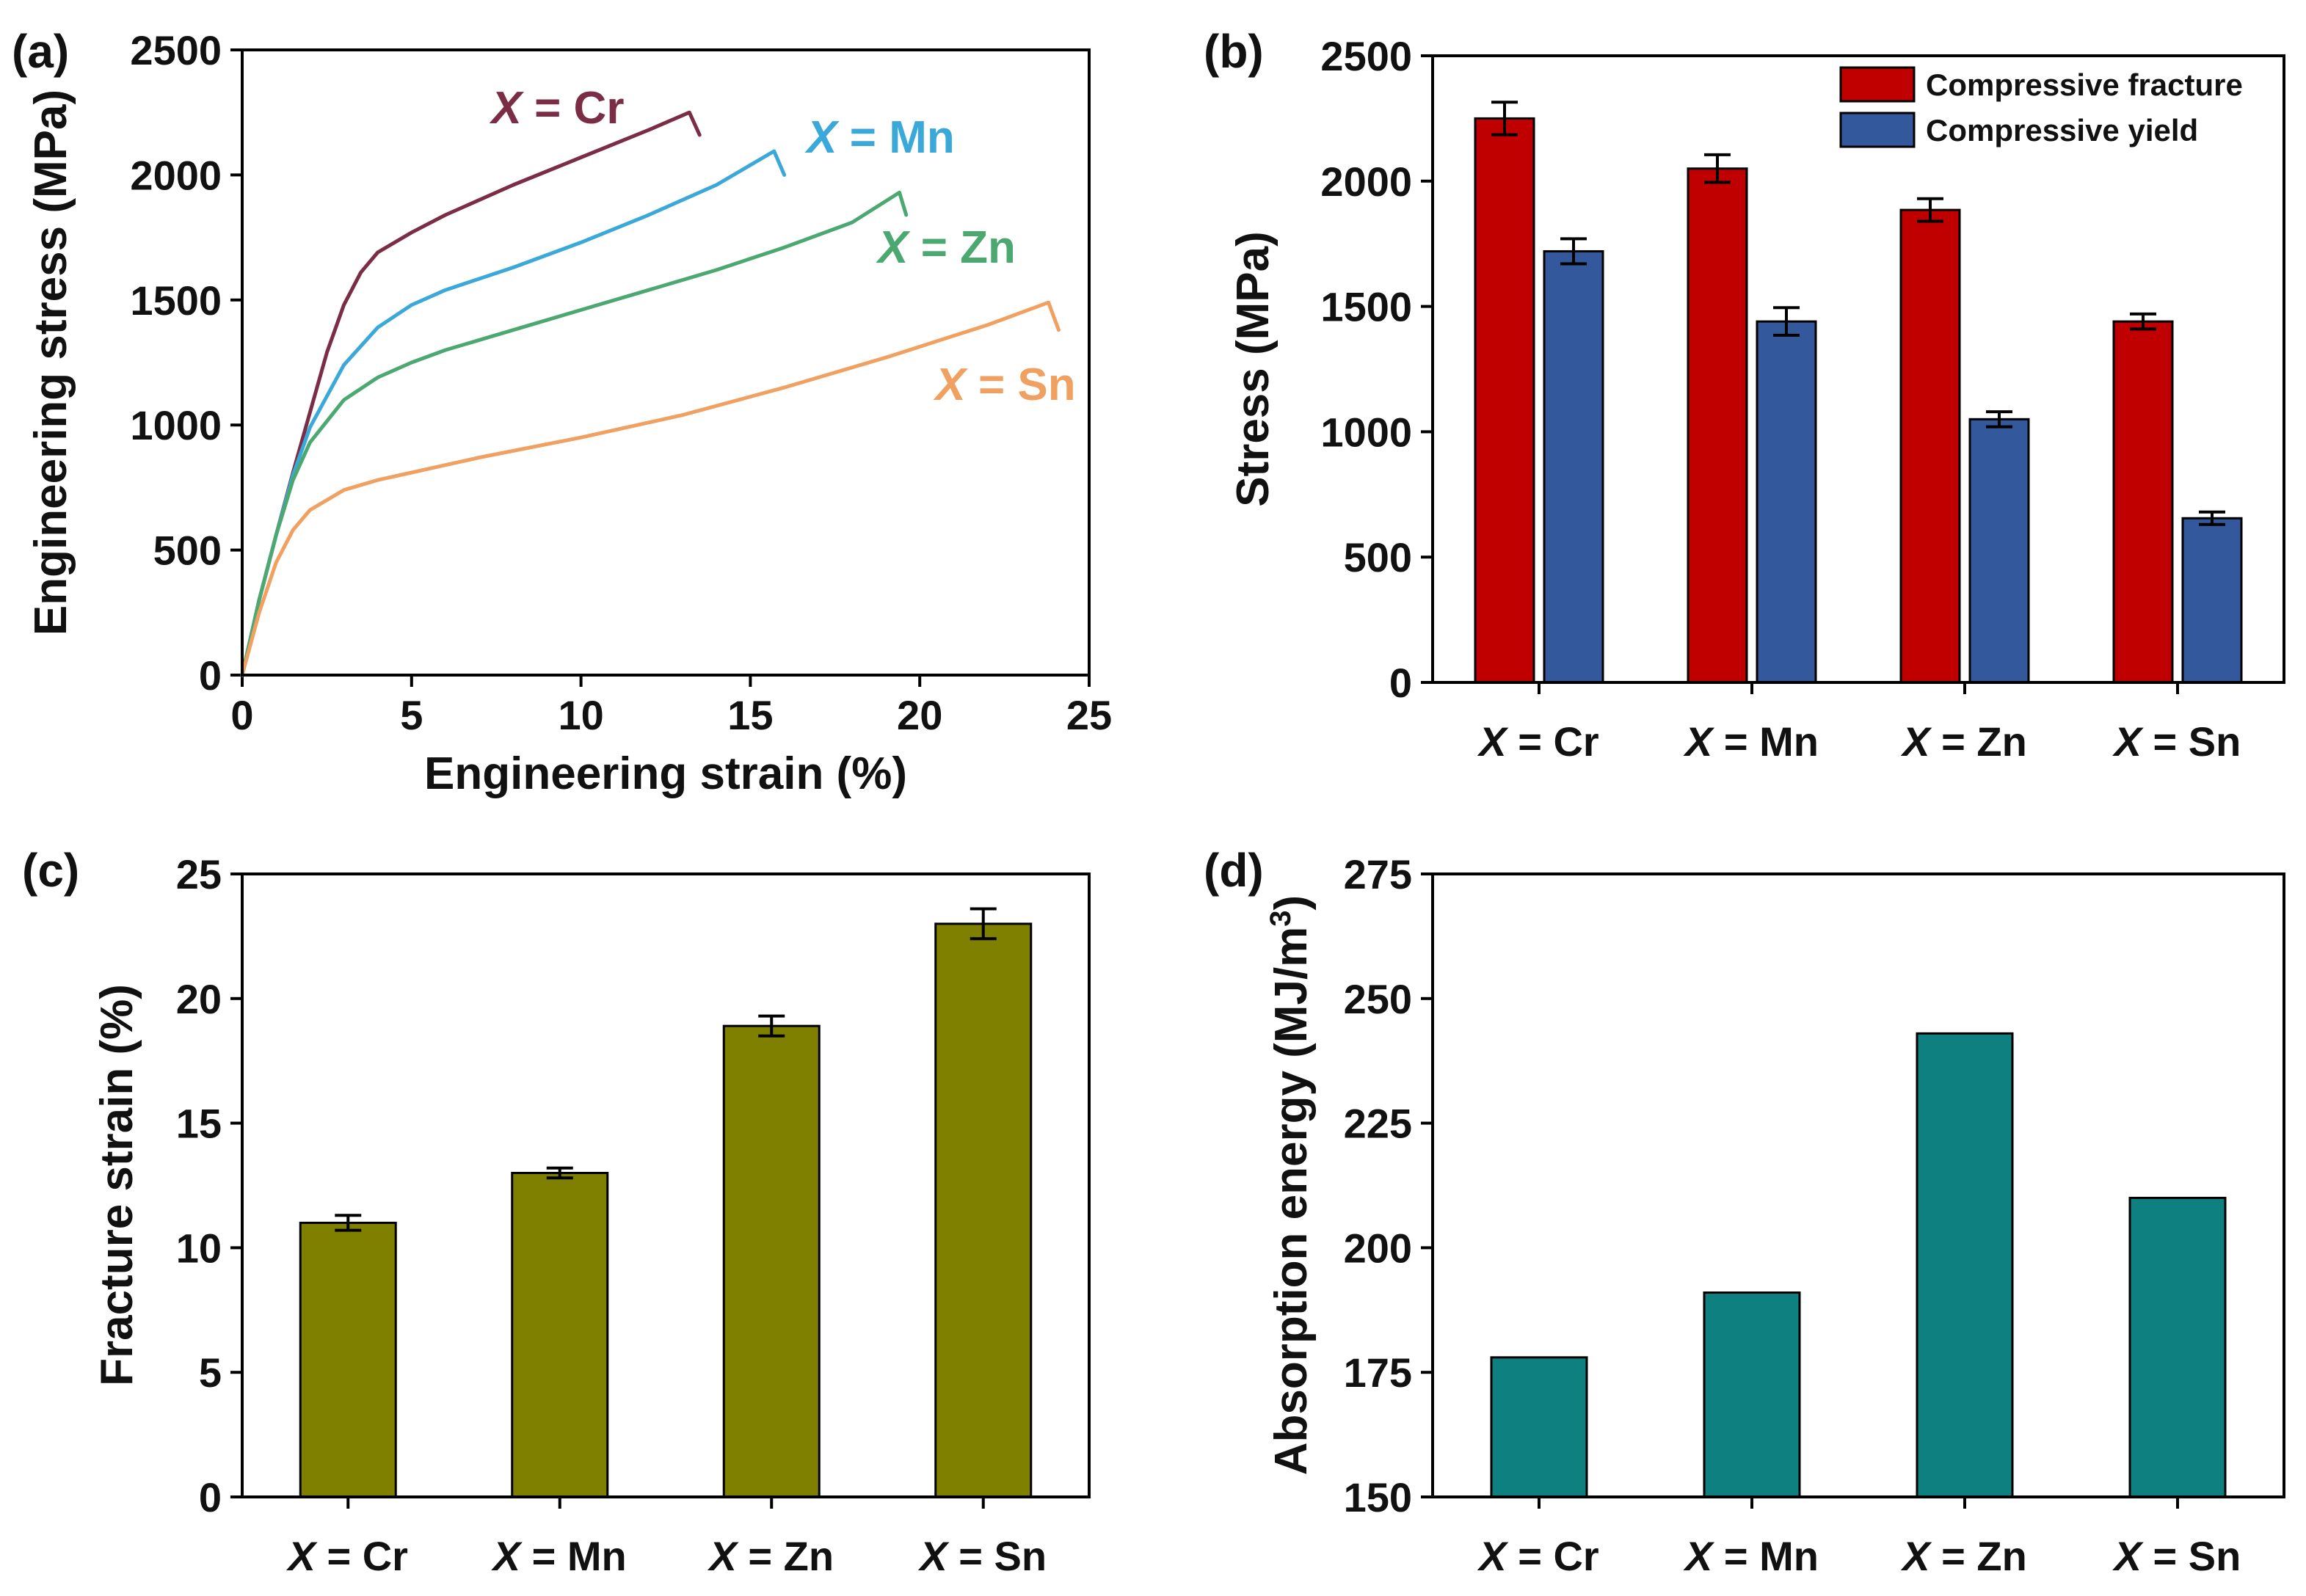  I want to click on series-label: X = Mn, so click(879, 137).